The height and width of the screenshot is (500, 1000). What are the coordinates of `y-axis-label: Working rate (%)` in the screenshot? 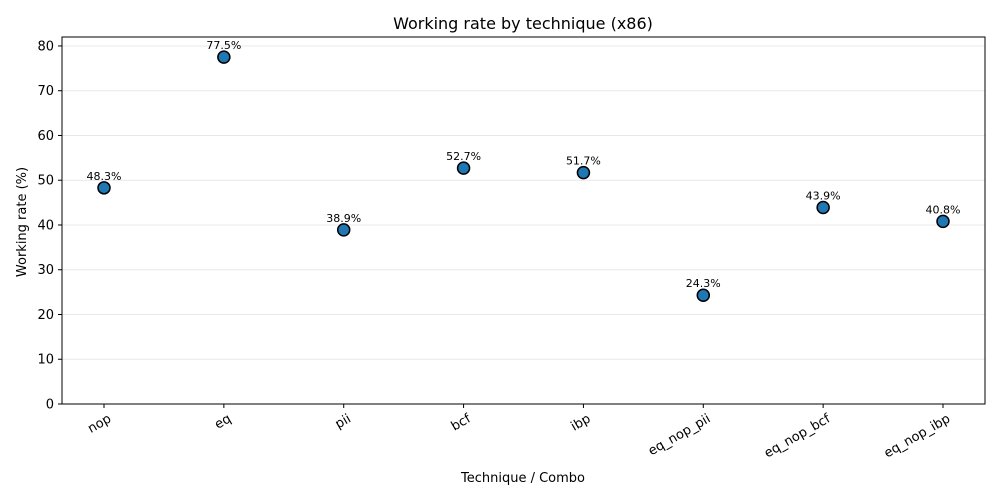 It's located at (22, 222).